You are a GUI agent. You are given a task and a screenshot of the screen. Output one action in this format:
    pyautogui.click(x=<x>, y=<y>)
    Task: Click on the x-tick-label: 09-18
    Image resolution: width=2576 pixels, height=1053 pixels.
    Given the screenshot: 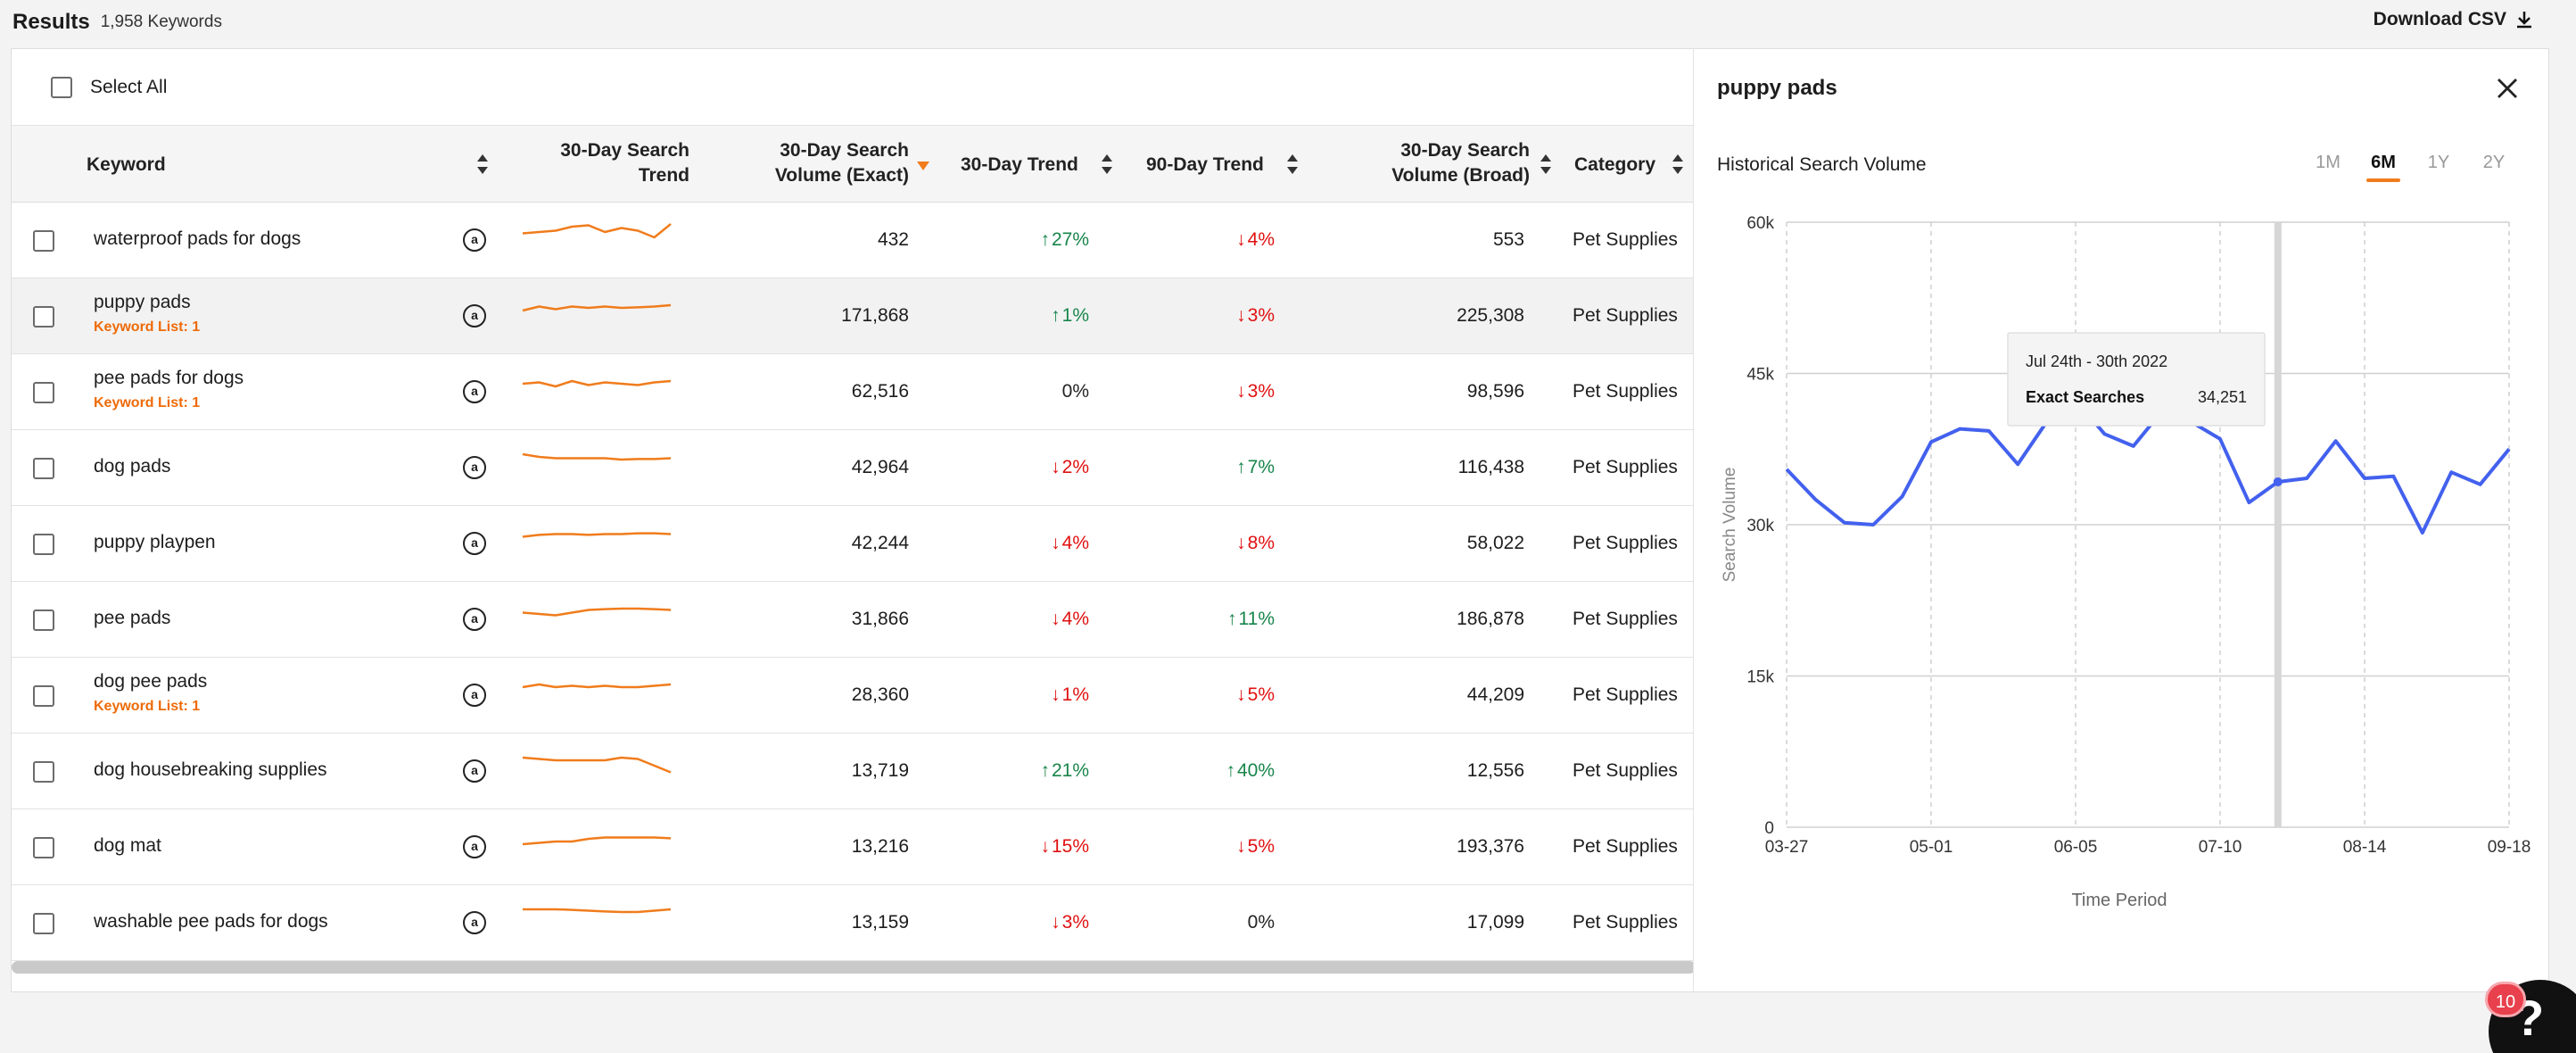 What is the action you would take?
    pyautogui.click(x=2509, y=847)
    